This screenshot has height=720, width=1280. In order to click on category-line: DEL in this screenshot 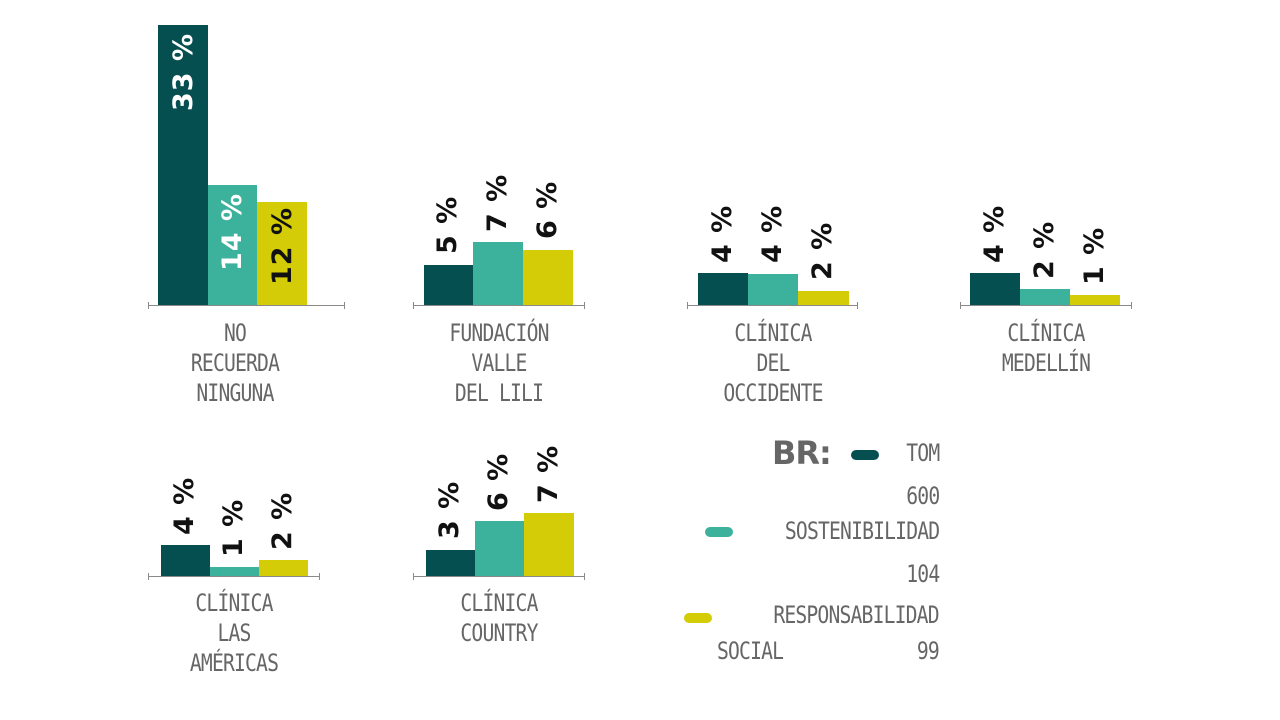, I will do `click(773, 363)`.